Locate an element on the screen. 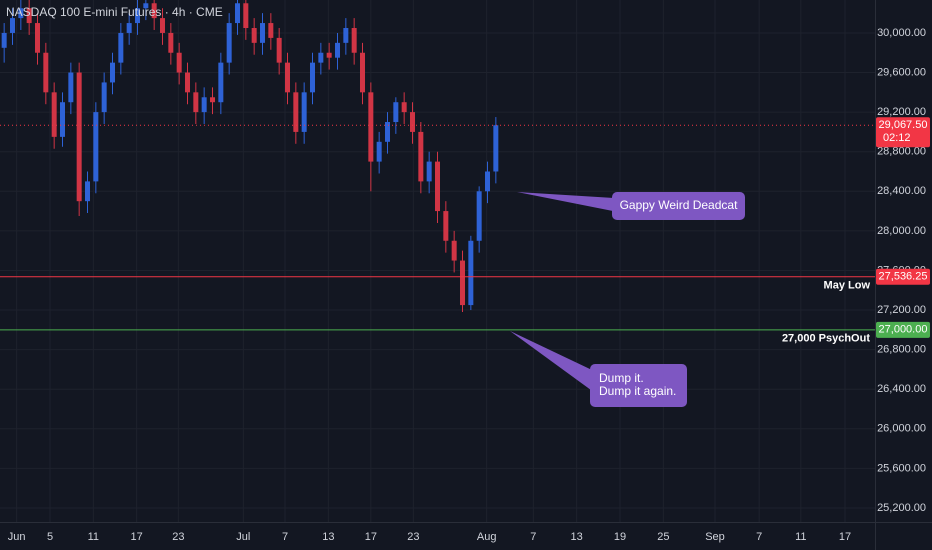 This screenshot has height=550, width=932. callout-text: Gappy Weird Deadcat is located at coordinates (679, 205).